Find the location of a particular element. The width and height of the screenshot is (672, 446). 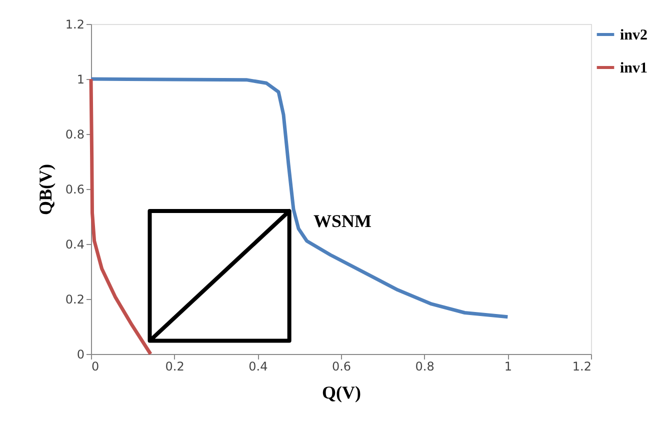

x-tick-label: 0.4 is located at coordinates (258, 367).